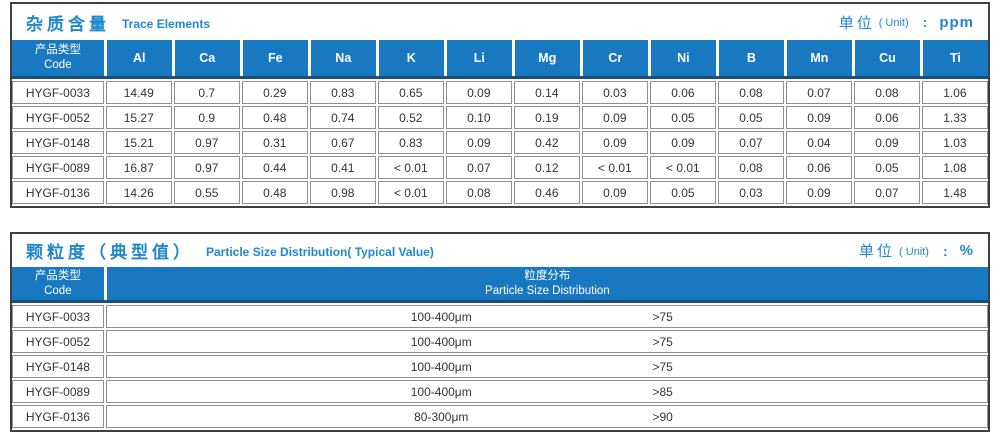 This screenshot has width=1000, height=433. I want to click on dist-header-en: Particle Size Distribution, so click(547, 290).